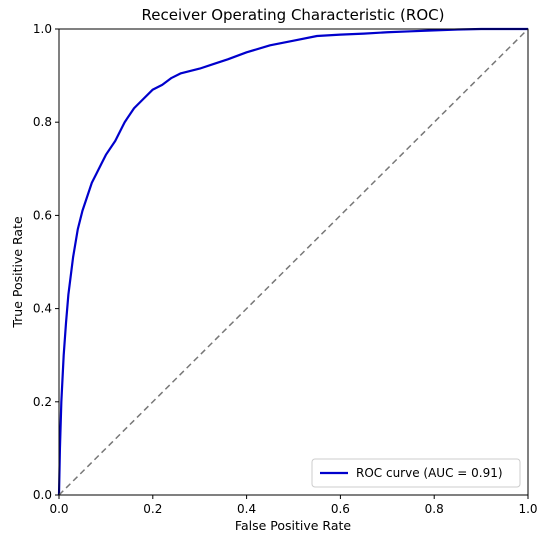 This screenshot has height=540, width=550. Describe the element at coordinates (42, 495) in the screenshot. I see `y-tick-label: 0.0` at that location.